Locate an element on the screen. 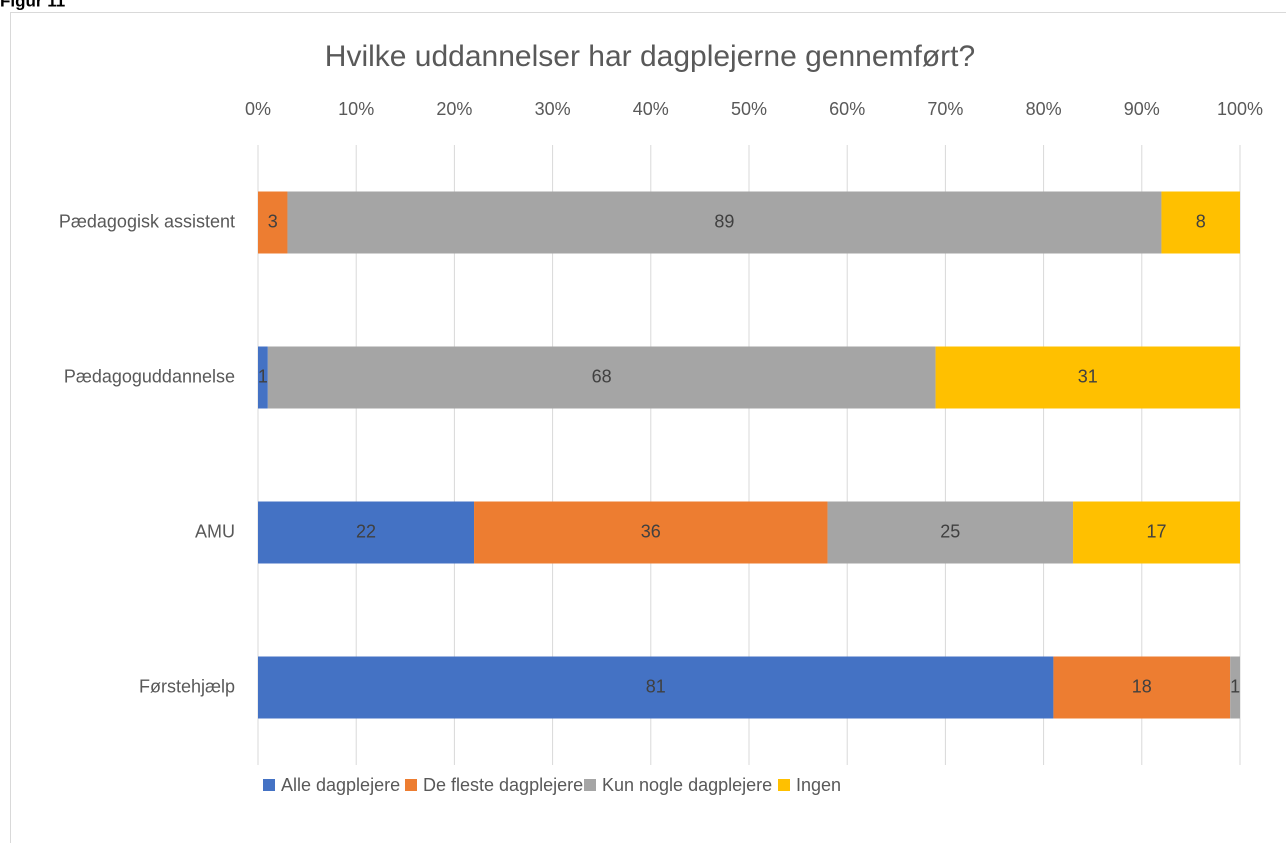 The image size is (1286, 843). x-tick-label: 100% is located at coordinates (1240, 109).